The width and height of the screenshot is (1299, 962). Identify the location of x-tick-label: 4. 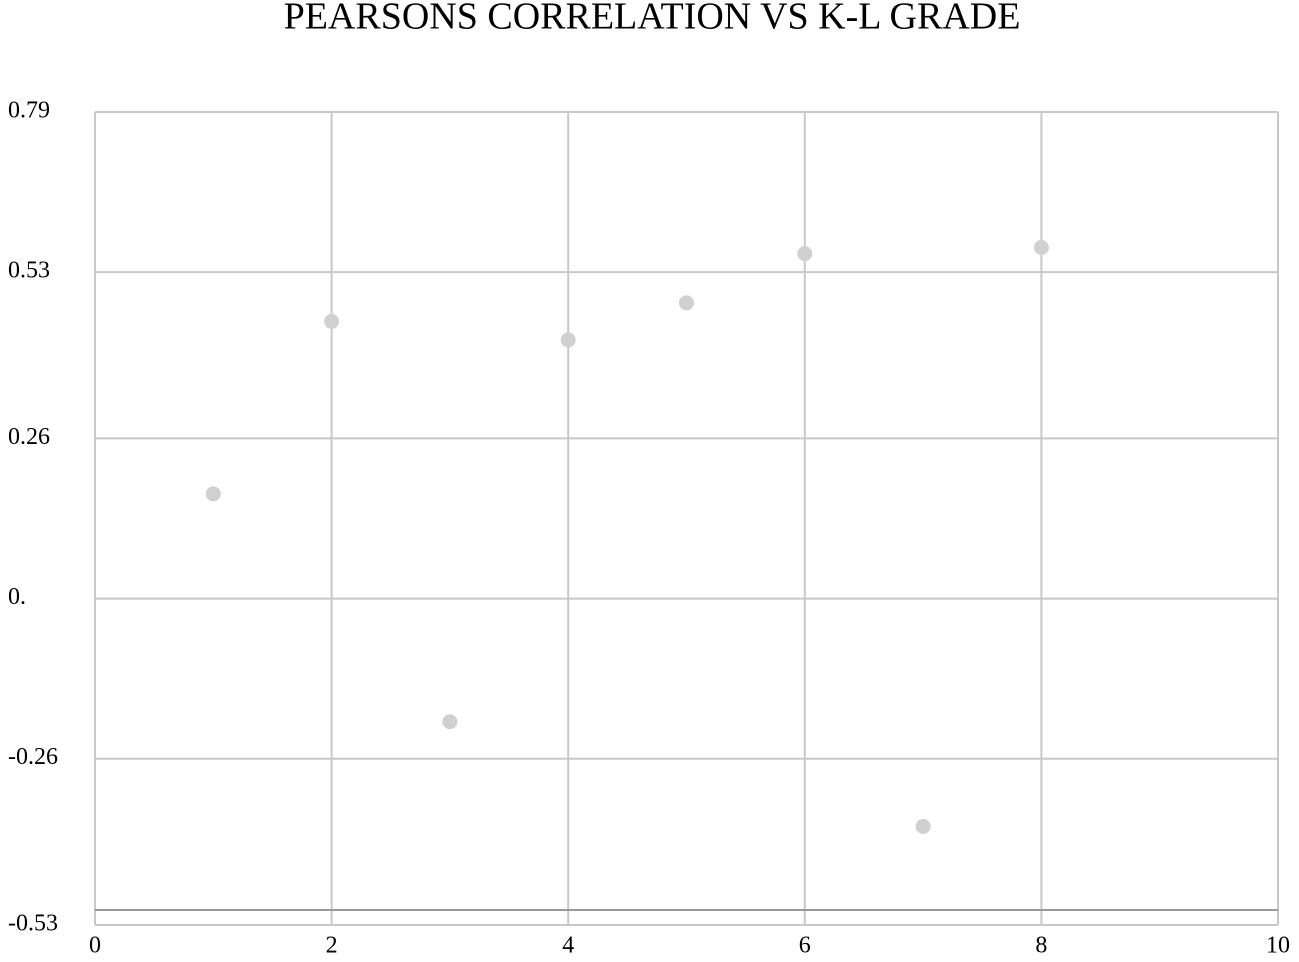
(568, 946).